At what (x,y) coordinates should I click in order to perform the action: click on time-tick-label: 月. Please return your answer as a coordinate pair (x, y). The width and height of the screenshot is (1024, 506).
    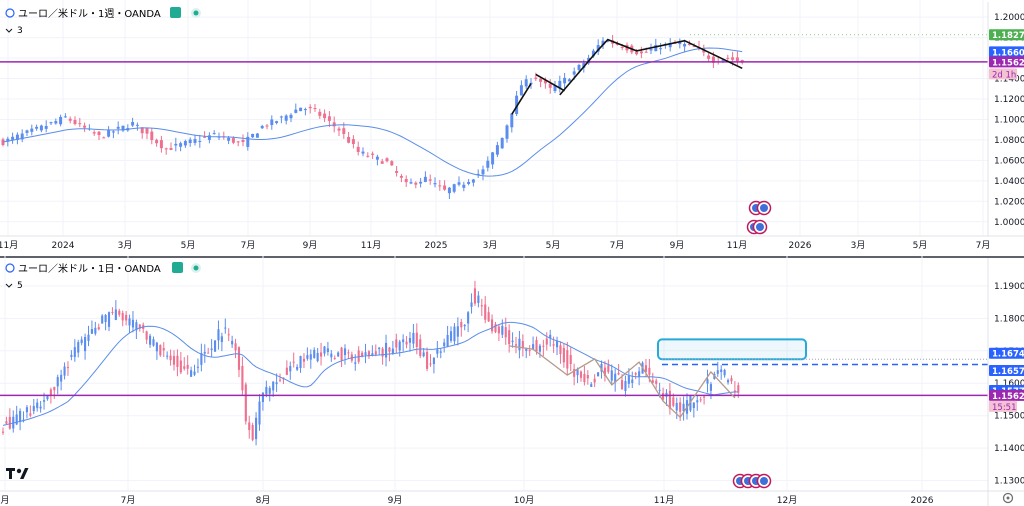
    Looking at the image, I should click on (4, 500).